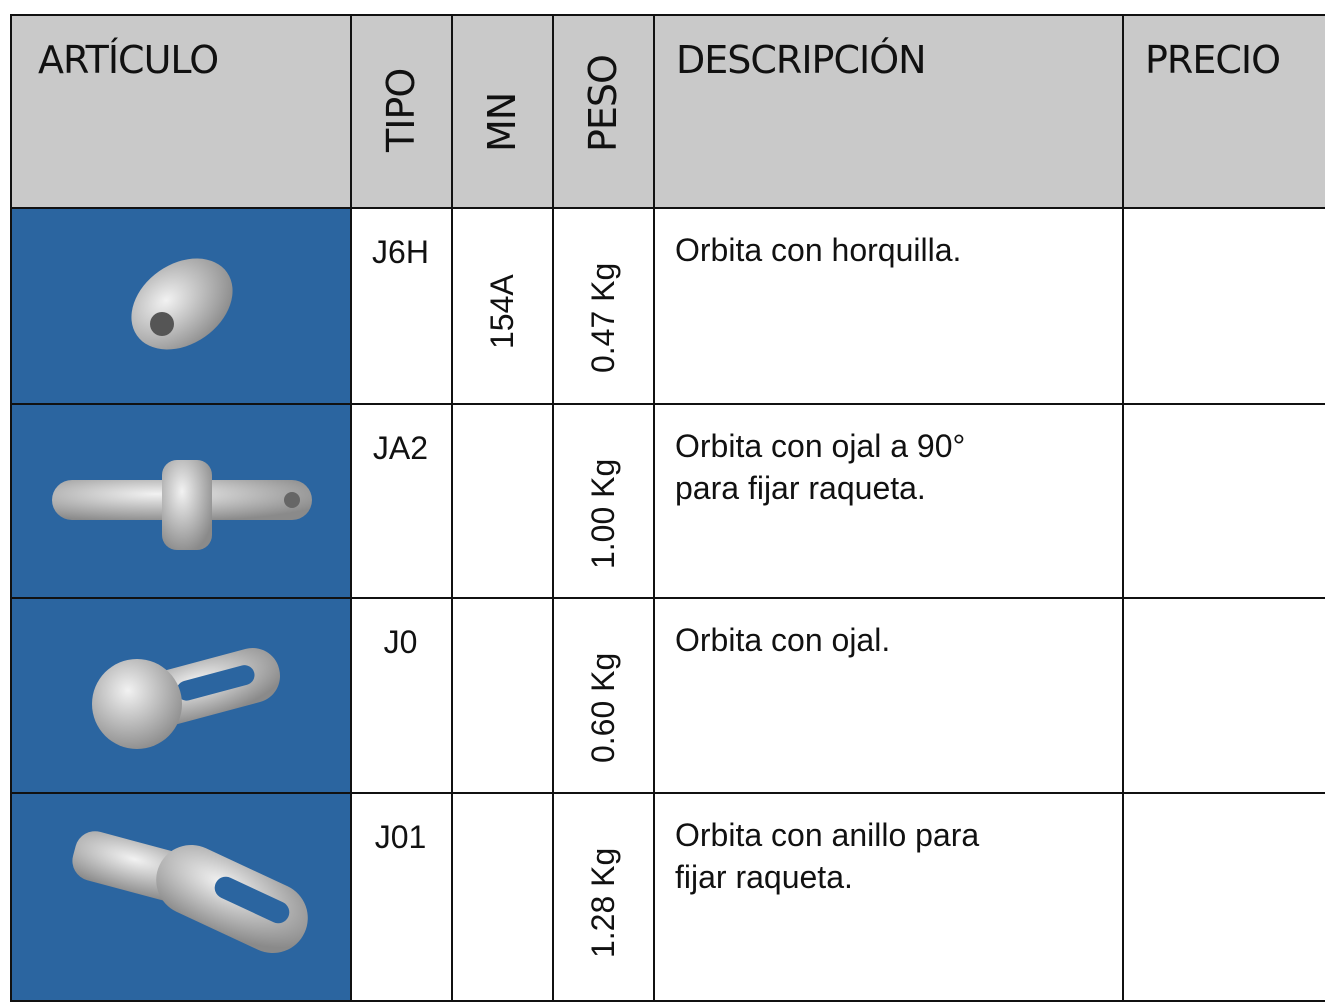 This screenshot has width=1325, height=1002. What do you see at coordinates (501, 122) in the screenshot?
I see `header-text: MN` at bounding box center [501, 122].